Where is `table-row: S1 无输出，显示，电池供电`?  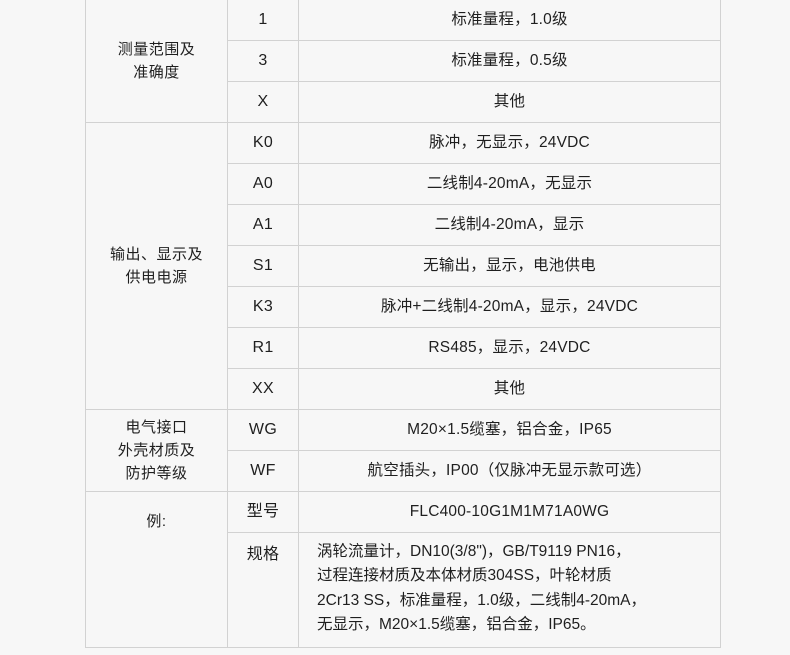 table-row: S1 无输出，显示，电池供电 is located at coordinates (403, 266).